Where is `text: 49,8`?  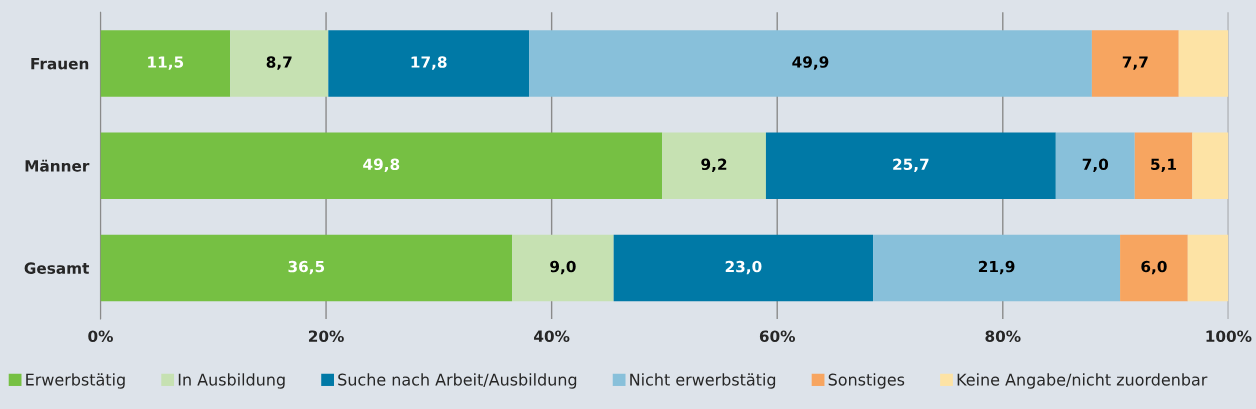 text: 49,8 is located at coordinates (381, 165).